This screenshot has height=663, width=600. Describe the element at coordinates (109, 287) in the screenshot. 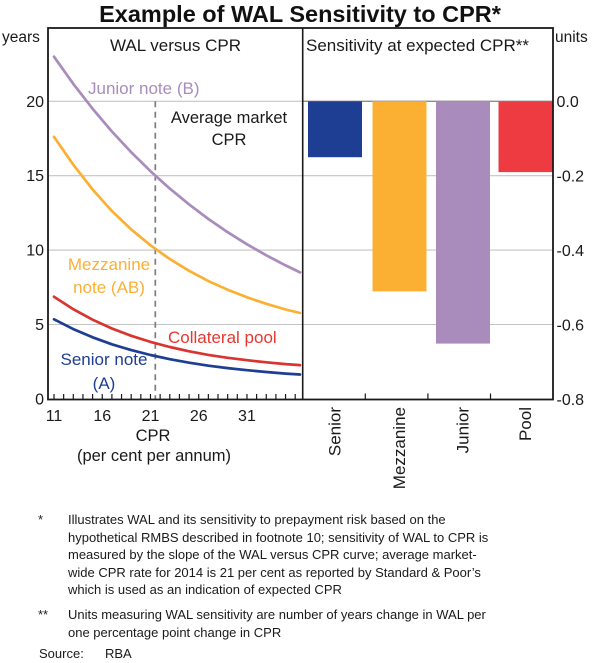

I see `mezzanine-label-line2: note (AB)` at that location.